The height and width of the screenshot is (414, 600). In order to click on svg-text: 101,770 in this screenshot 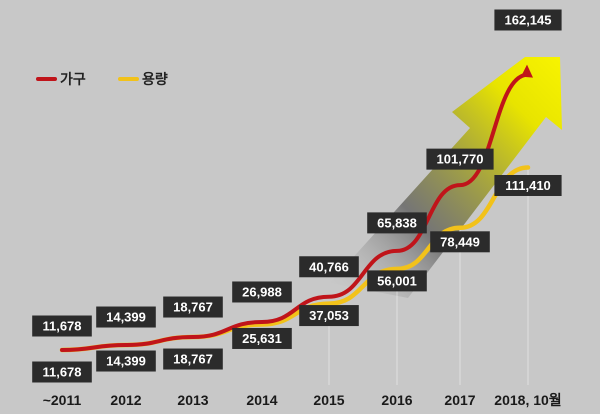, I will do `click(460, 159)`.